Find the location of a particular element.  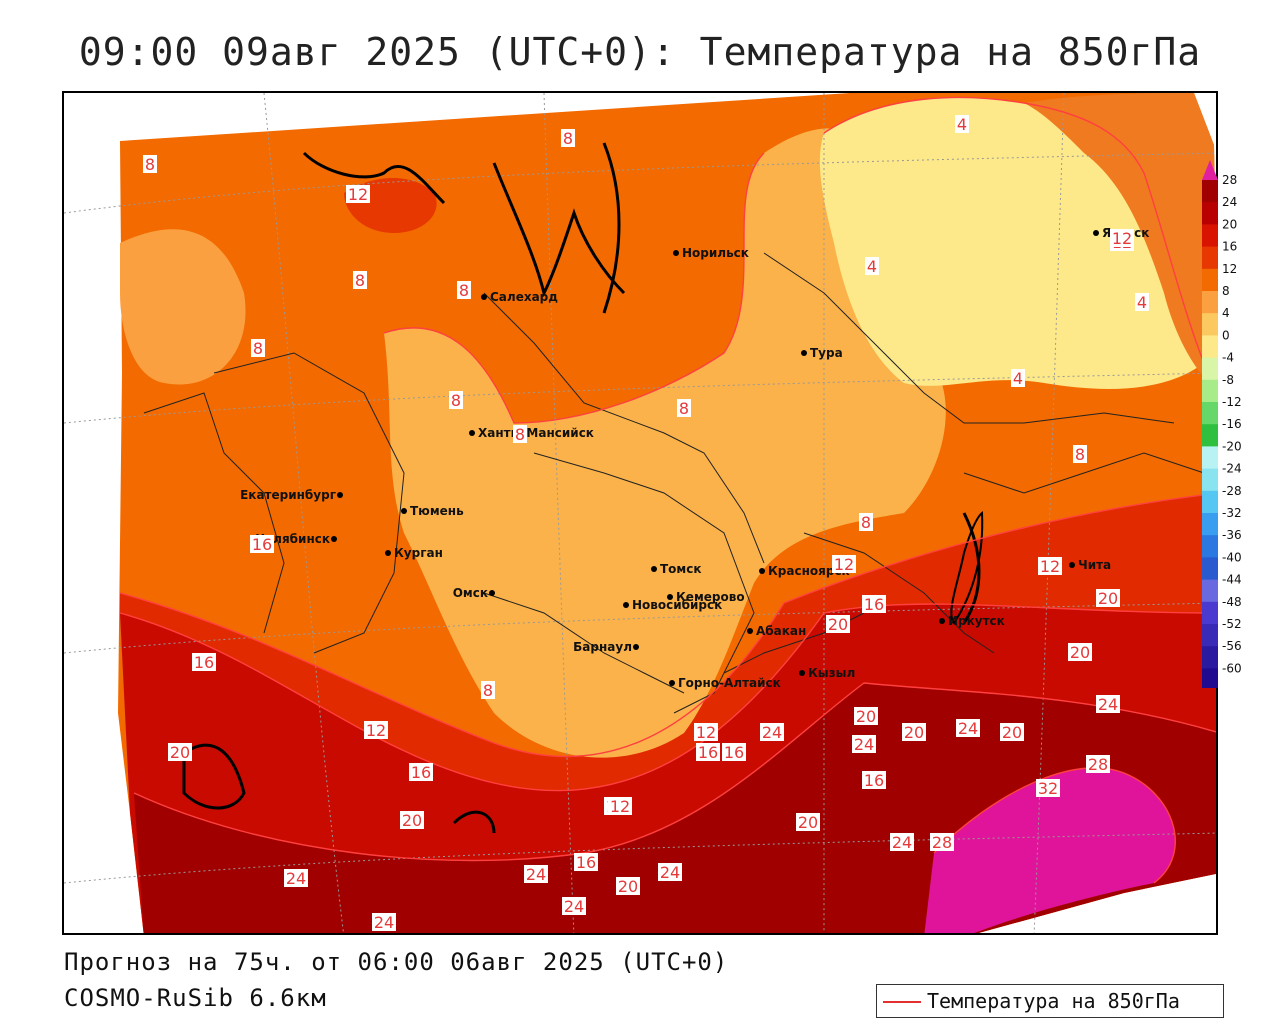

city-label: Курган is located at coordinates (418, 553).